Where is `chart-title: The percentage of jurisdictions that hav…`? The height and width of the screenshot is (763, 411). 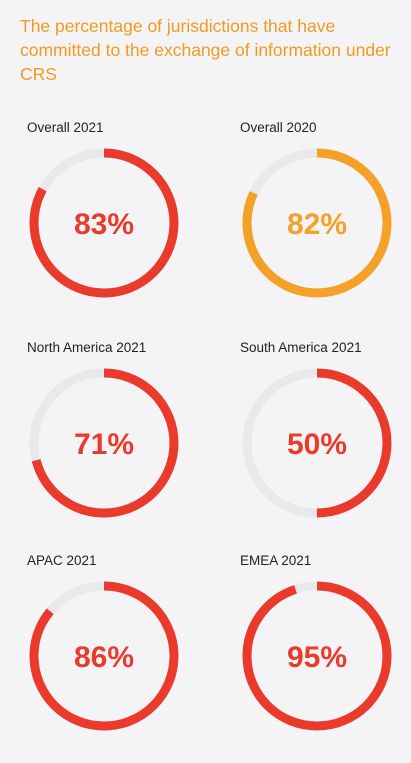
chart-title: The percentage of jurisdictions that hav… is located at coordinates (205, 50).